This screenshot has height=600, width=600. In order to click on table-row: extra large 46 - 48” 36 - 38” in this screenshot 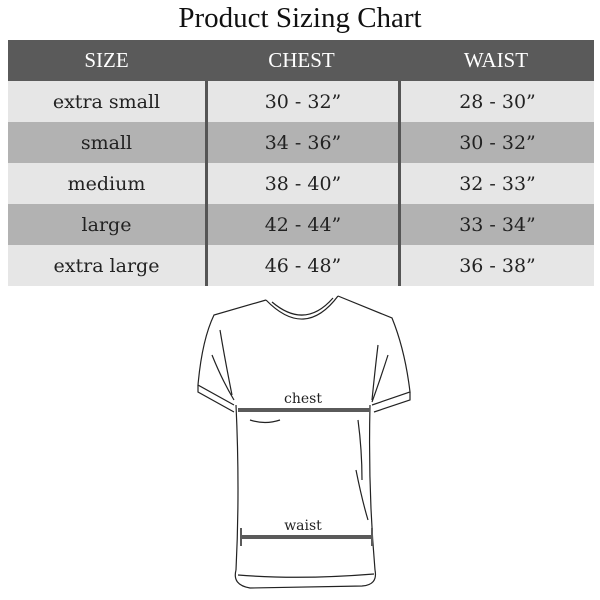, I will do `click(301, 265)`.